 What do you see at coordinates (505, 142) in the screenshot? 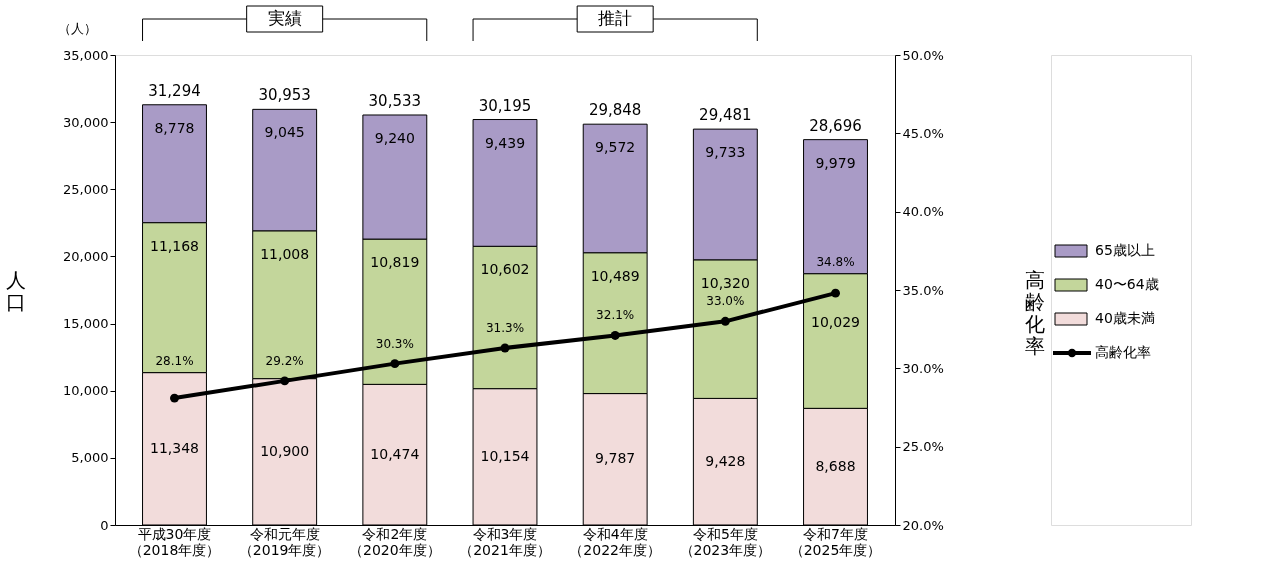
I see `data-label: 9,439` at bounding box center [505, 142].